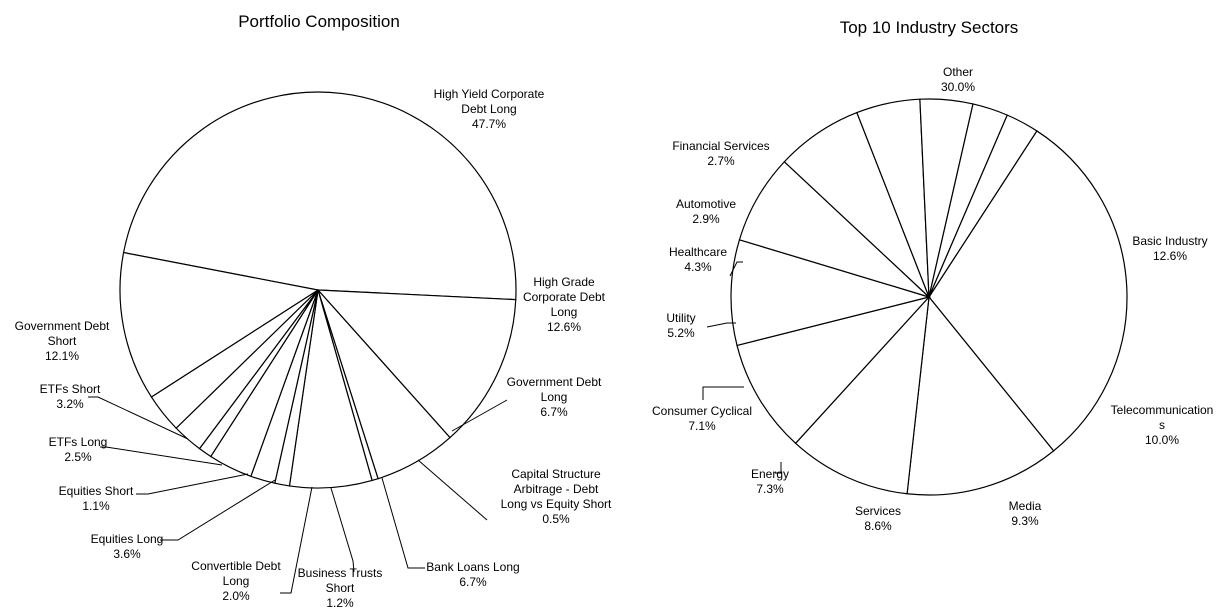 The width and height of the screenshot is (1218, 611). I want to click on slice-label-etfs-short: ETFs Short 3.2%, so click(70, 396).